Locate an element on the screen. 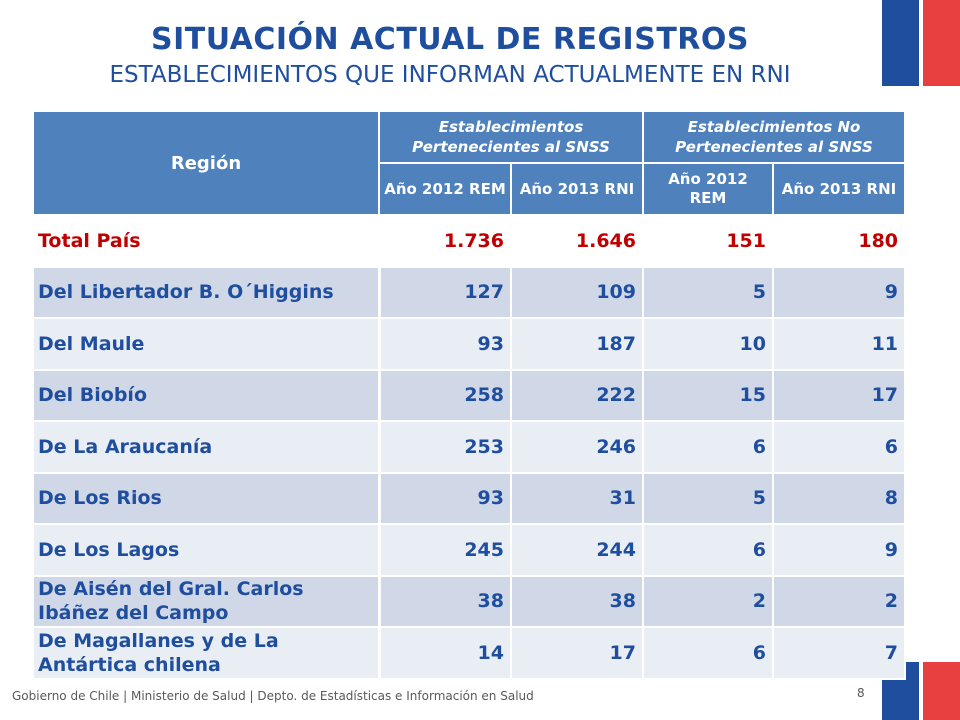 The image size is (960, 720). row-region: Total País is located at coordinates (206, 241).